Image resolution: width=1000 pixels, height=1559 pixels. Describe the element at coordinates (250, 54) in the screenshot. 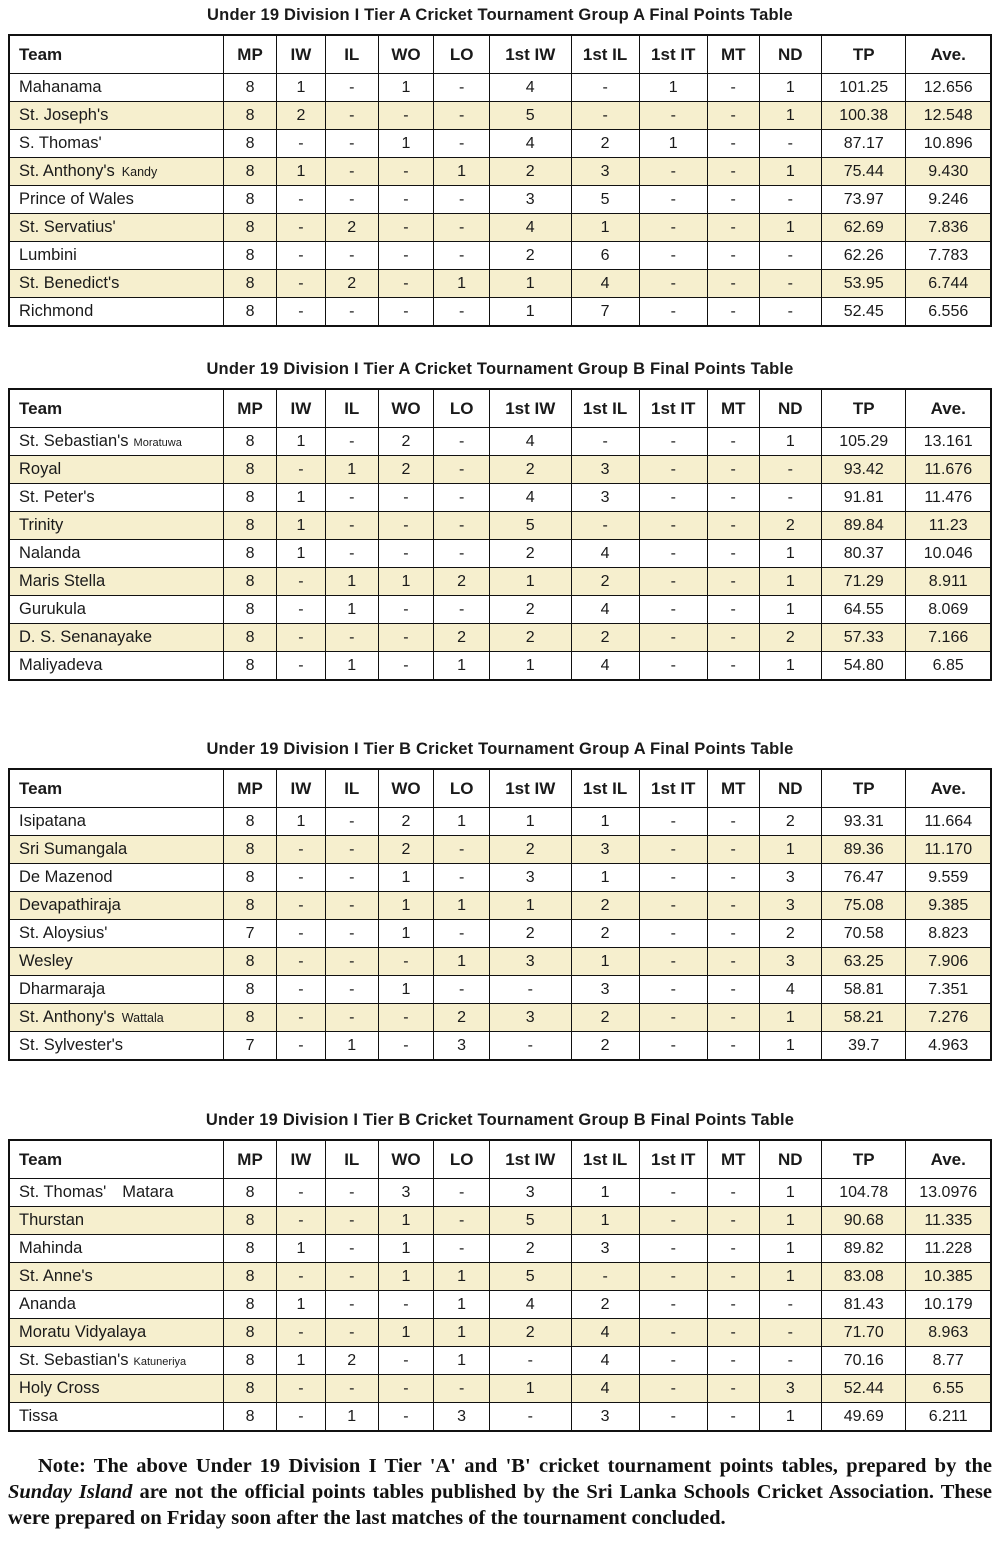

I see `column-header: MP` at that location.